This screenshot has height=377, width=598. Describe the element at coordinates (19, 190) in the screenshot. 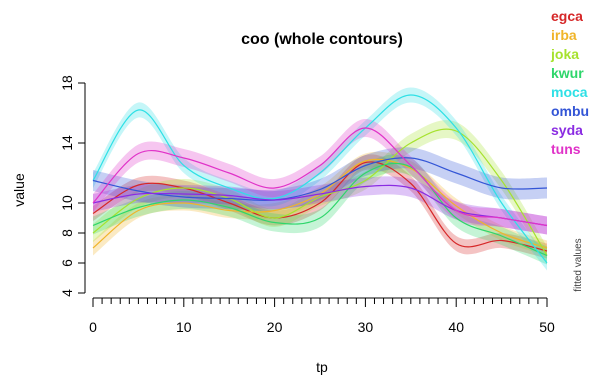

I see `y-axis-label: value` at that location.